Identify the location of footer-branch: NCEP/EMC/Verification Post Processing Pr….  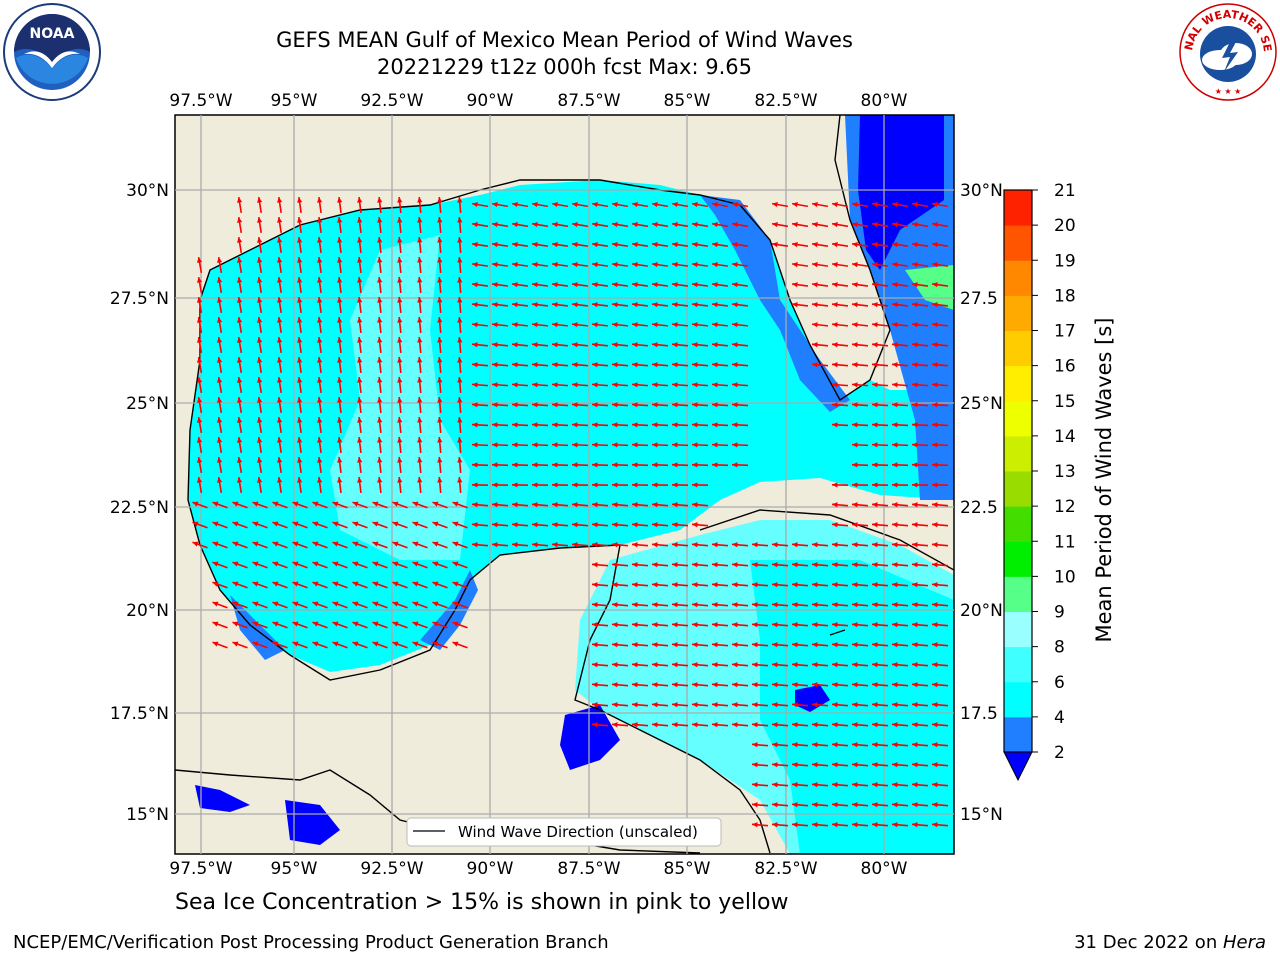
(311, 942).